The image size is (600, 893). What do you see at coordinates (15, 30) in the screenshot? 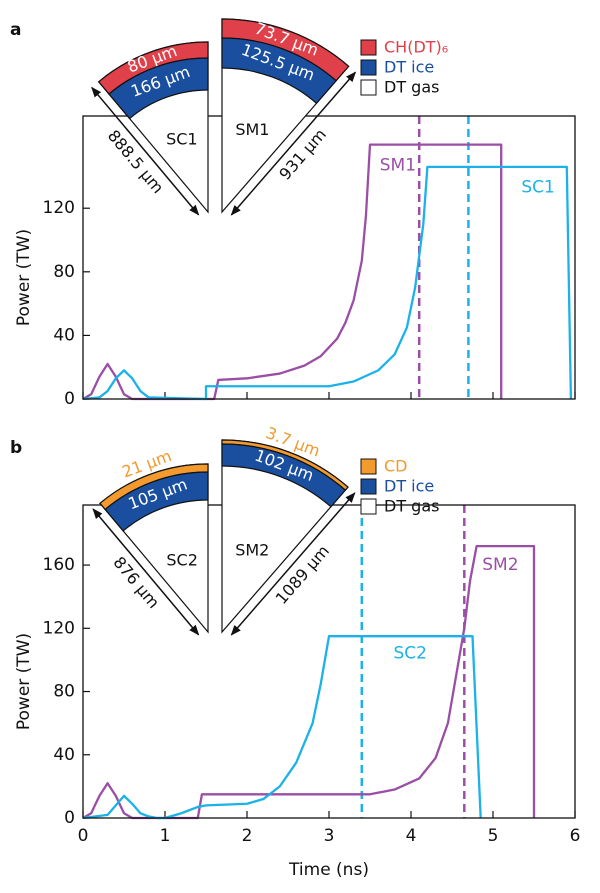
I see `panel-letter: a` at bounding box center [15, 30].